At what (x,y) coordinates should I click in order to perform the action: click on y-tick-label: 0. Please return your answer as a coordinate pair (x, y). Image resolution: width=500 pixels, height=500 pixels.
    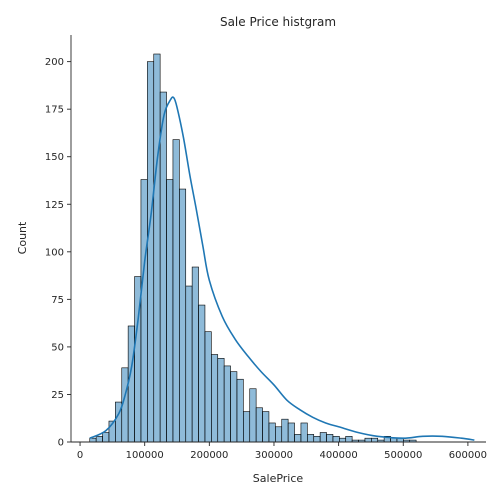
    Looking at the image, I should click on (61, 443).